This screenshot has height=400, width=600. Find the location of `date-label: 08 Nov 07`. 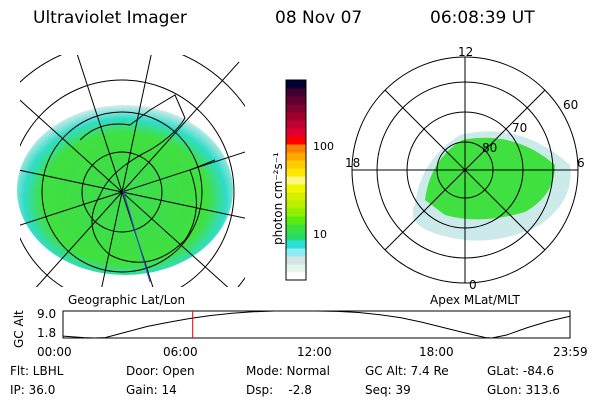

date-label: 08 Nov 07 is located at coordinates (319, 18).